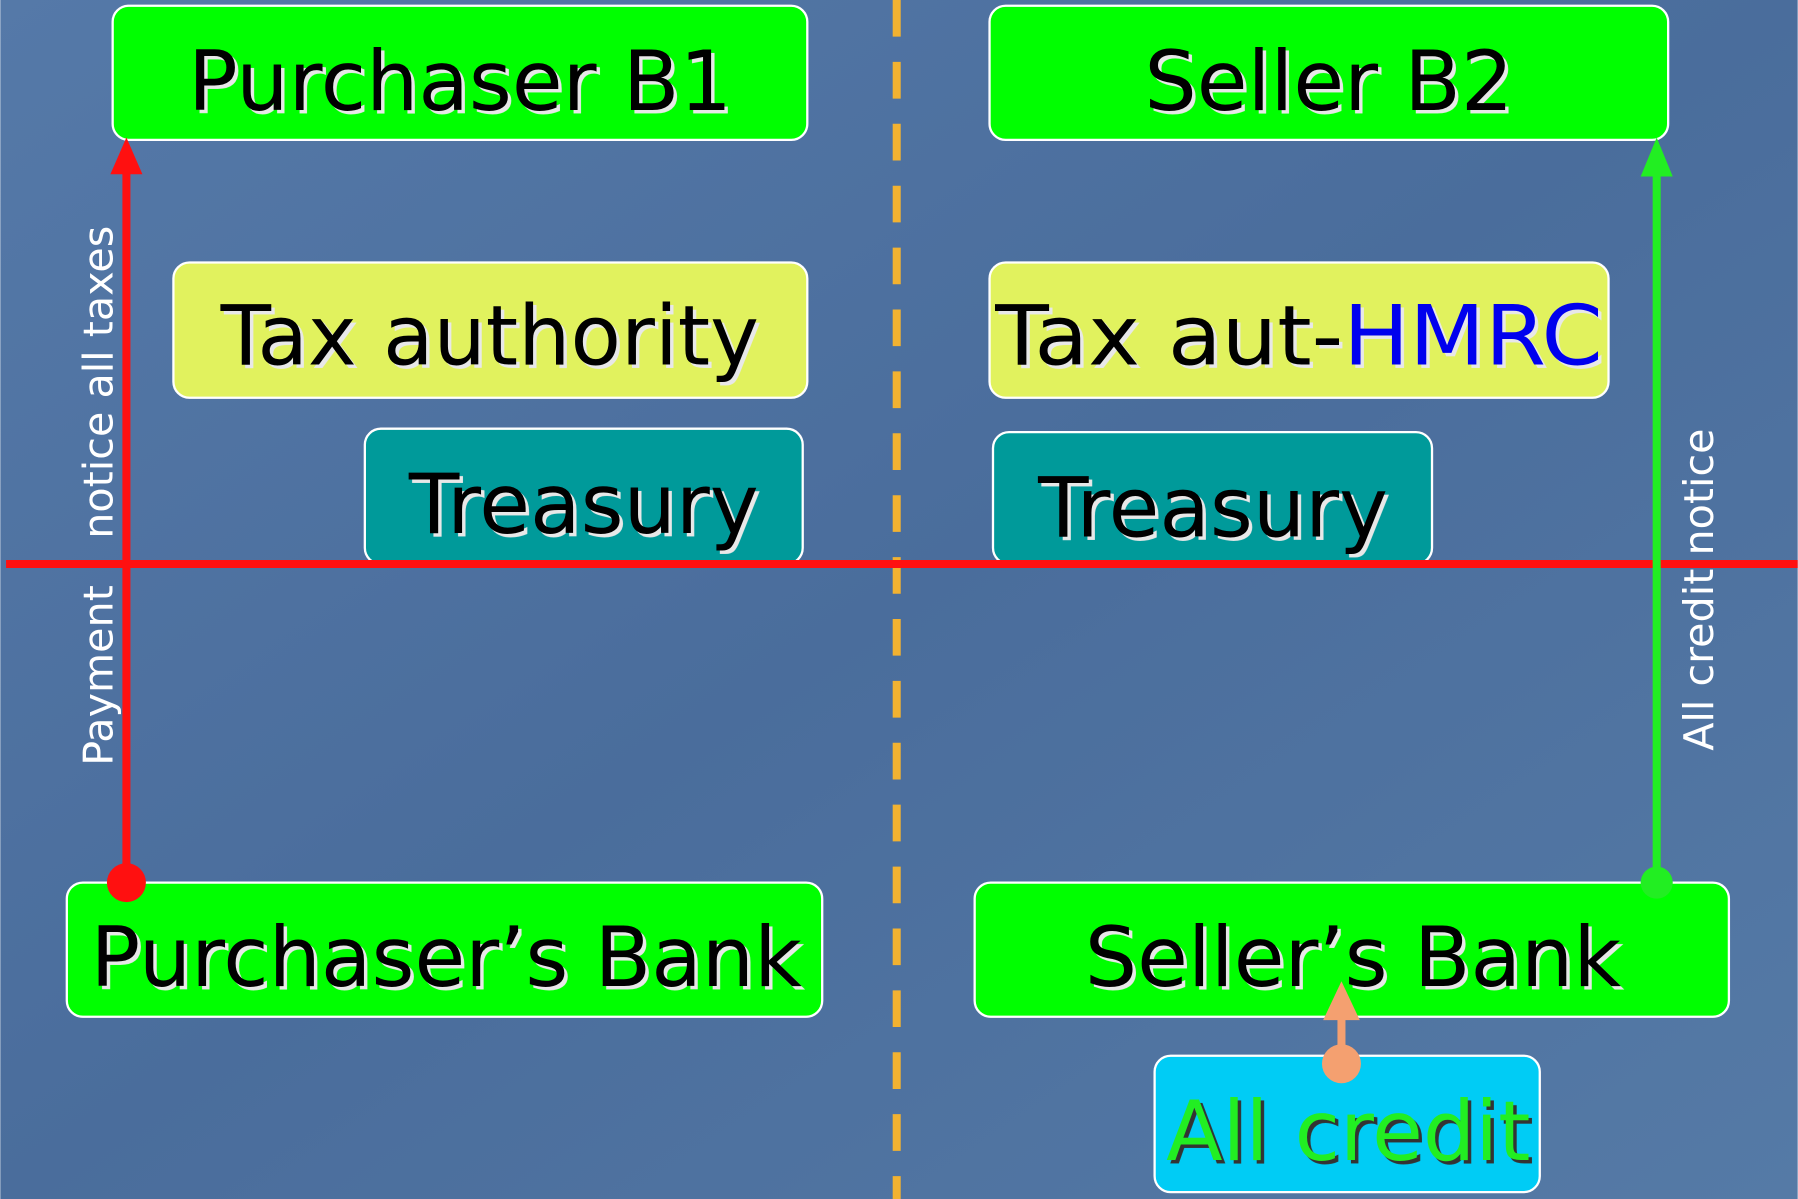  I want to click on node-label: All credit, so click(1348, 1132).